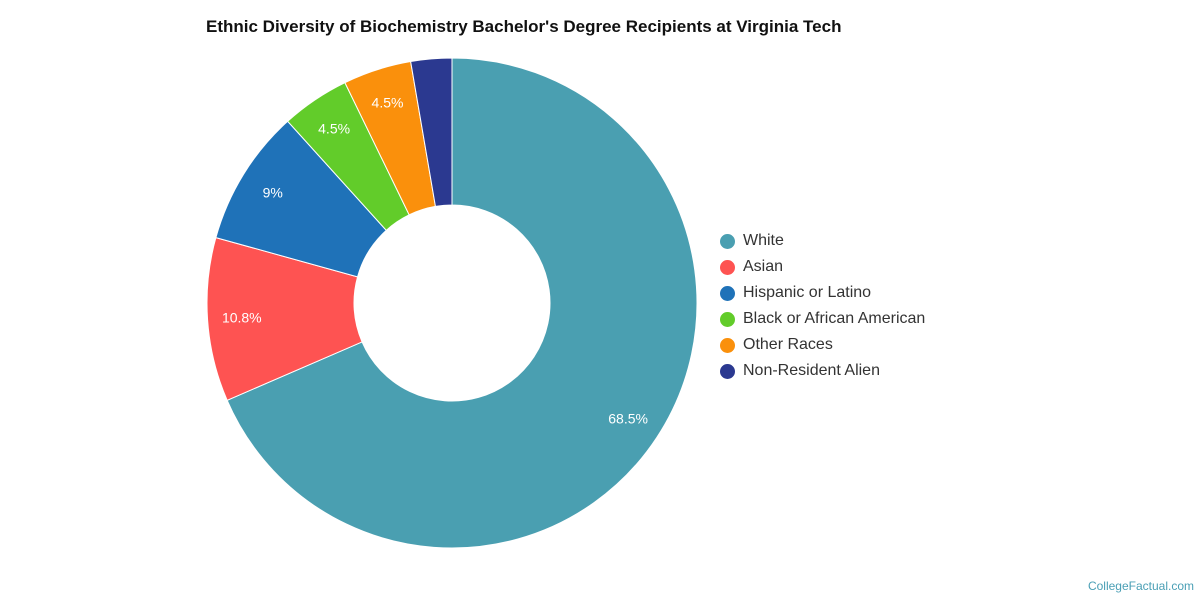  I want to click on legend-item-other-races: Other Races, so click(822, 345).